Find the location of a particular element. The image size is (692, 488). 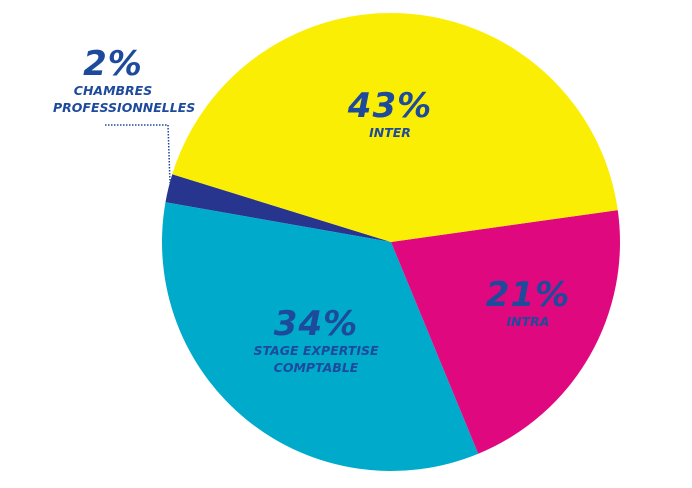

leader-line is located at coordinates (169, 154).